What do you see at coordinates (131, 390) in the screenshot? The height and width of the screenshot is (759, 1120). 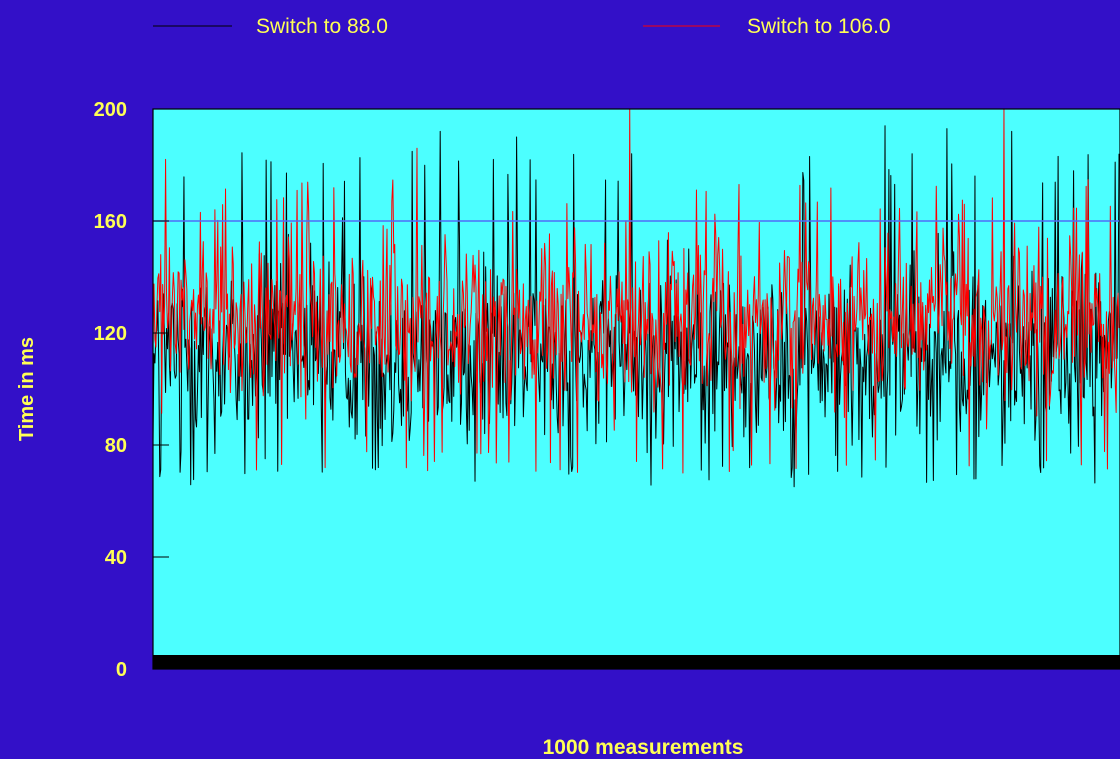 I see `y-axis: 0 40 80 120 160 200` at bounding box center [131, 390].